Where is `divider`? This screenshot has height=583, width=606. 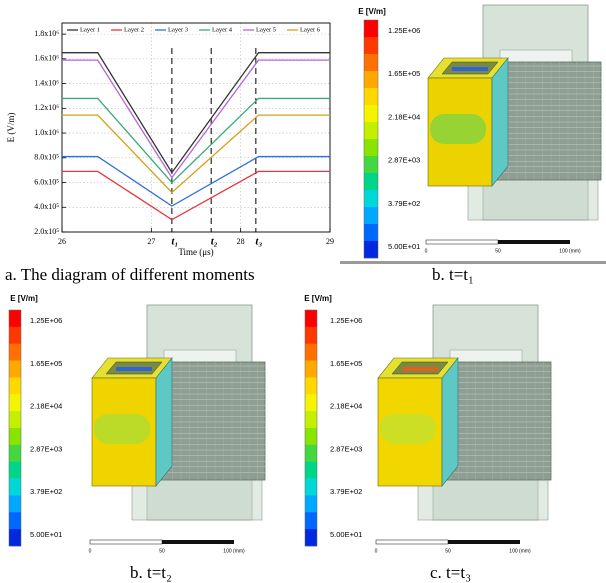
divider is located at coordinates (473, 262).